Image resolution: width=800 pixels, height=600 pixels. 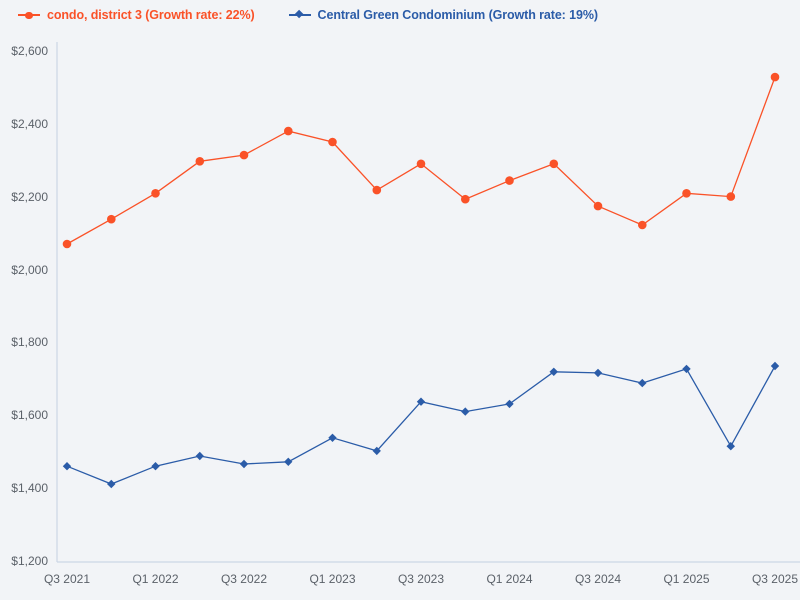 I want to click on legend-item-0: condo, district 3 (Growth rate: 22%), so click(x=136, y=15).